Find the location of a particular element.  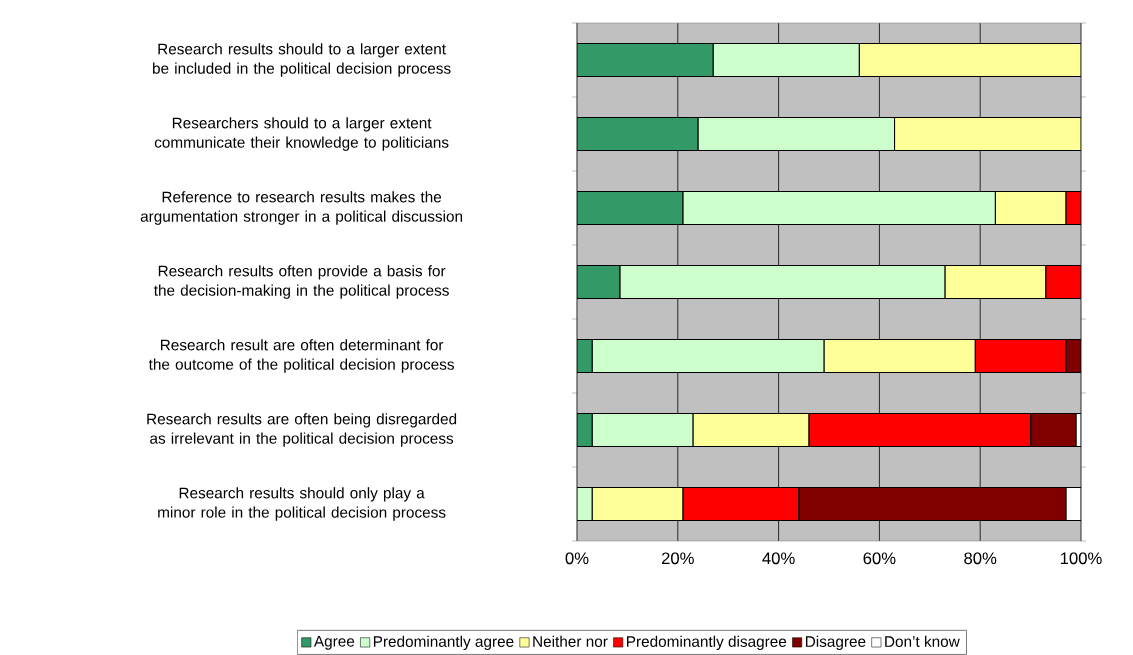

x-tick-label: 20% is located at coordinates (677, 558).